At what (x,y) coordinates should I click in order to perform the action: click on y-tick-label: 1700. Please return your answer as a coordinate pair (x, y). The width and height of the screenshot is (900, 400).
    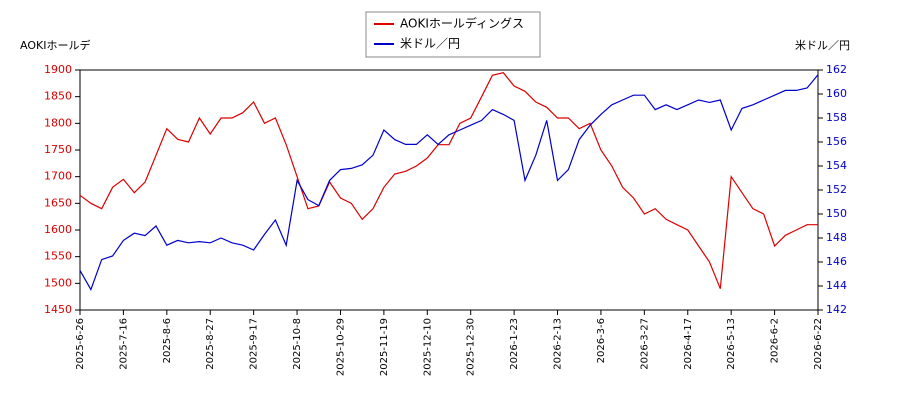
    Looking at the image, I should click on (58, 176).